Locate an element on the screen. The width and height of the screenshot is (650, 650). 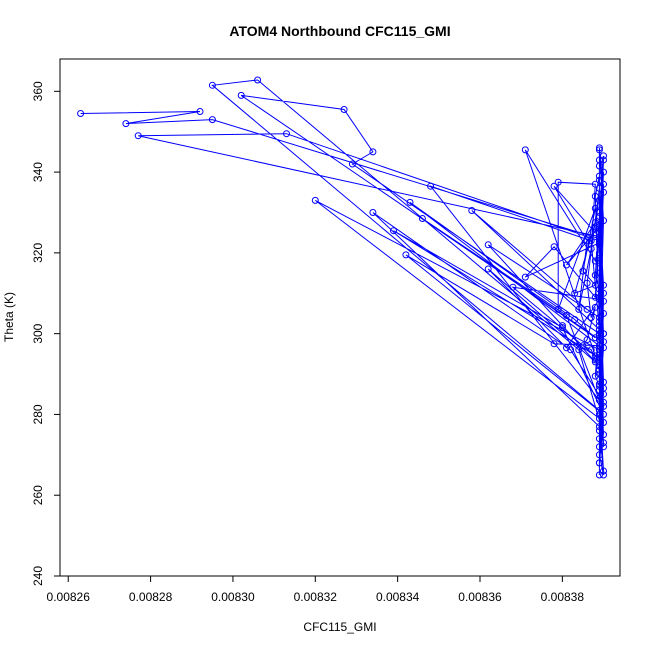
x-tick-label: 0.00838 is located at coordinates (563, 597).